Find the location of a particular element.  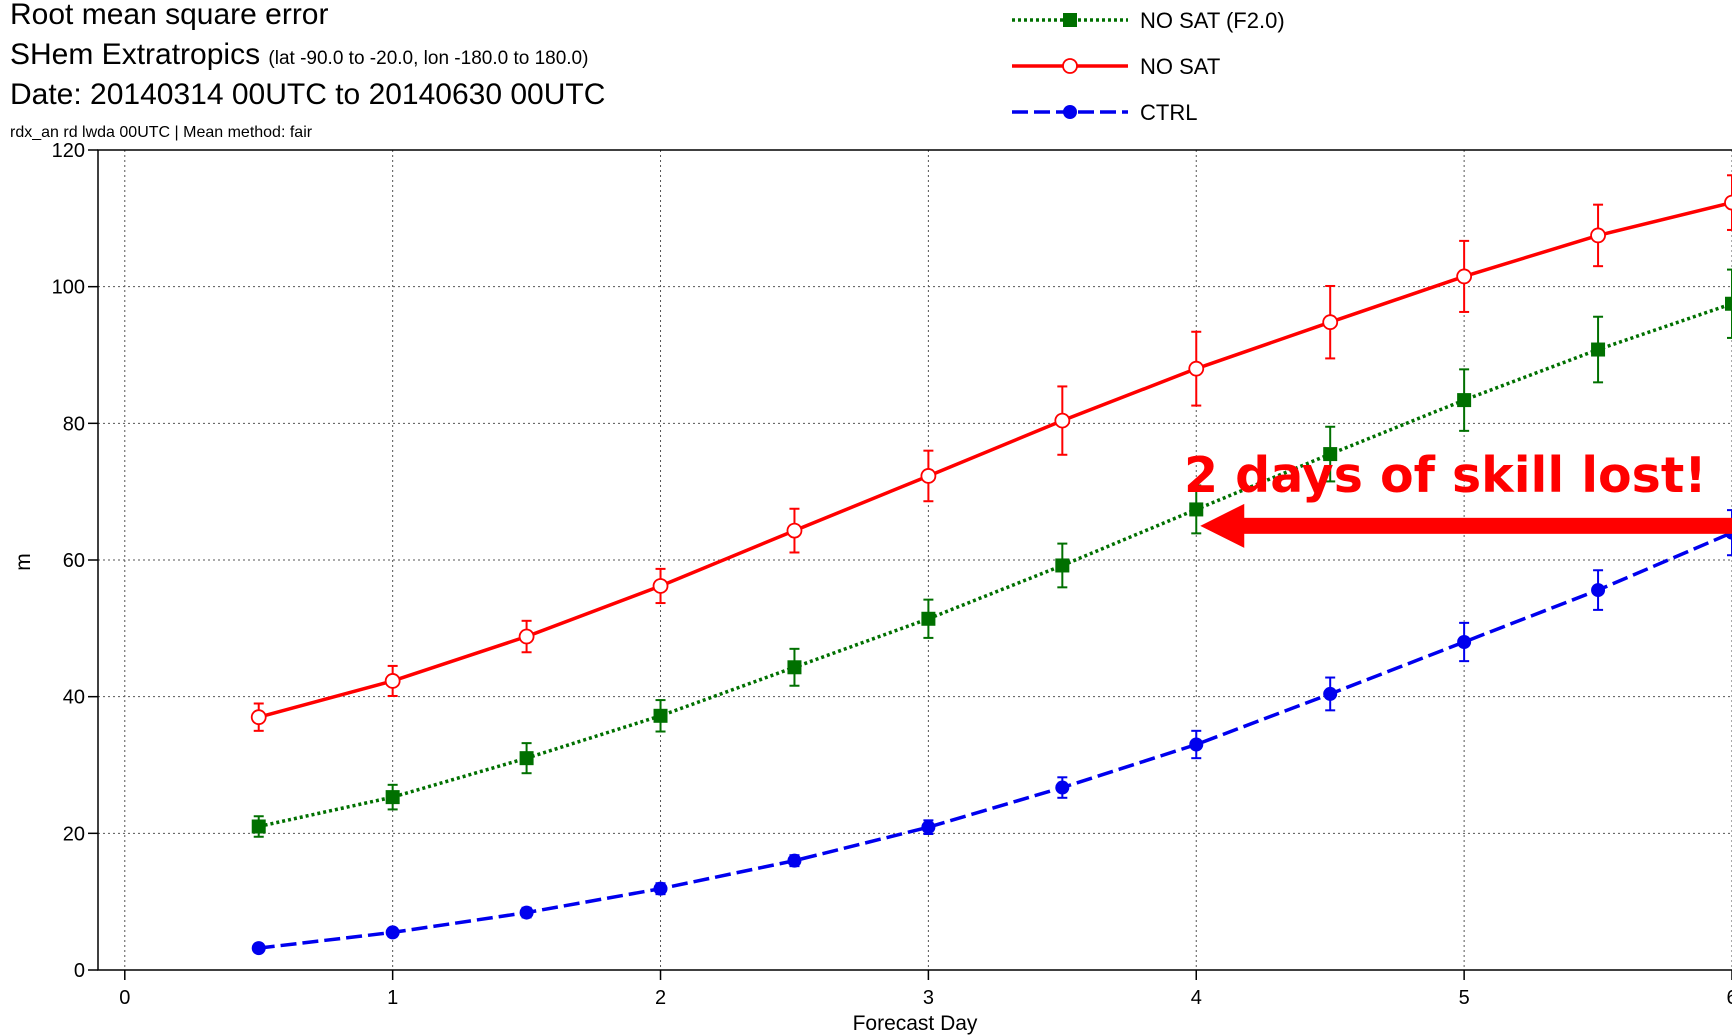

x-tick-label: 0 is located at coordinates (124, 998).